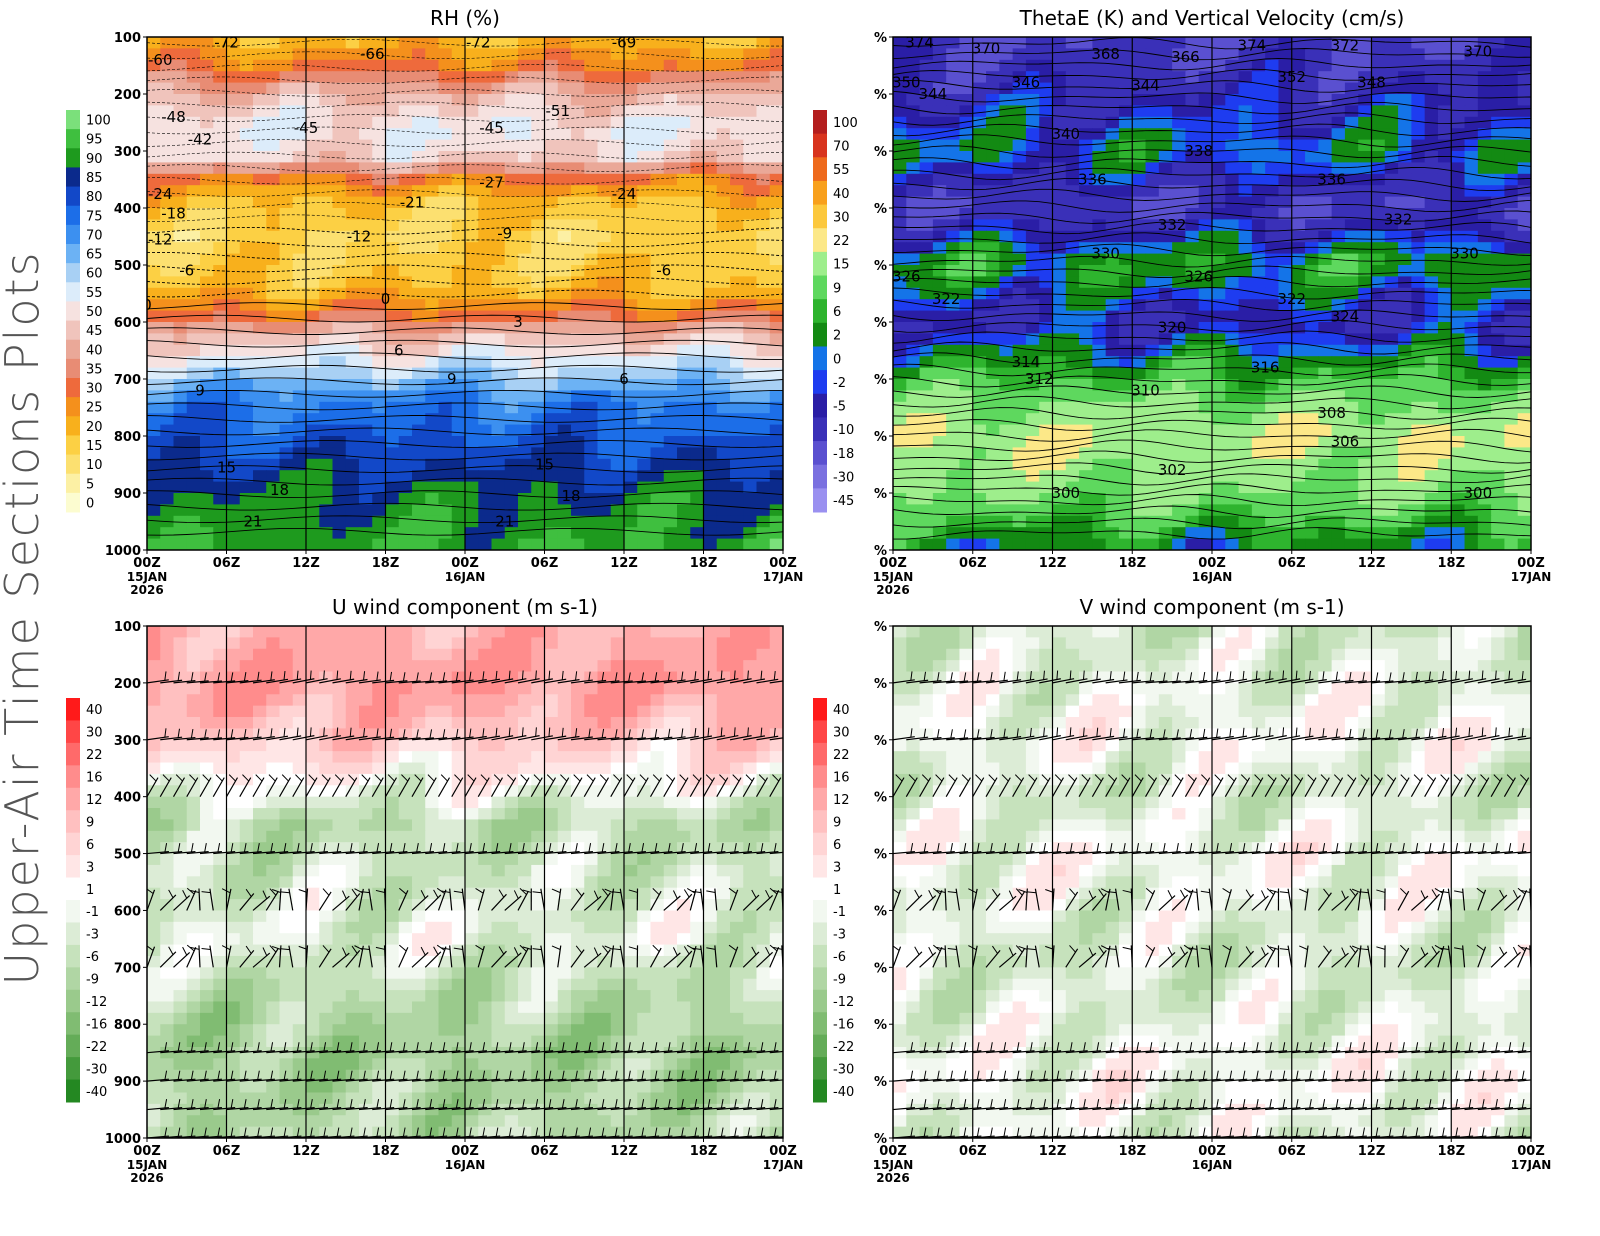 The width and height of the screenshot is (1600, 1236). What do you see at coordinates (94, 235) in the screenshot?
I see `colorbar-label: 70` at bounding box center [94, 235].